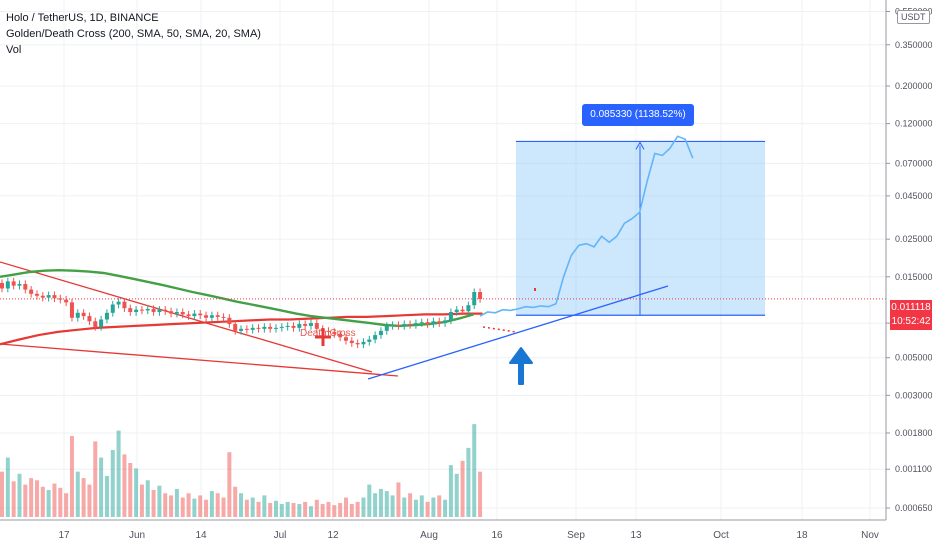 The height and width of the screenshot is (555, 932). What do you see at coordinates (913, 508) in the screenshot?
I see `y-tick-label: 0.000650` at bounding box center [913, 508].